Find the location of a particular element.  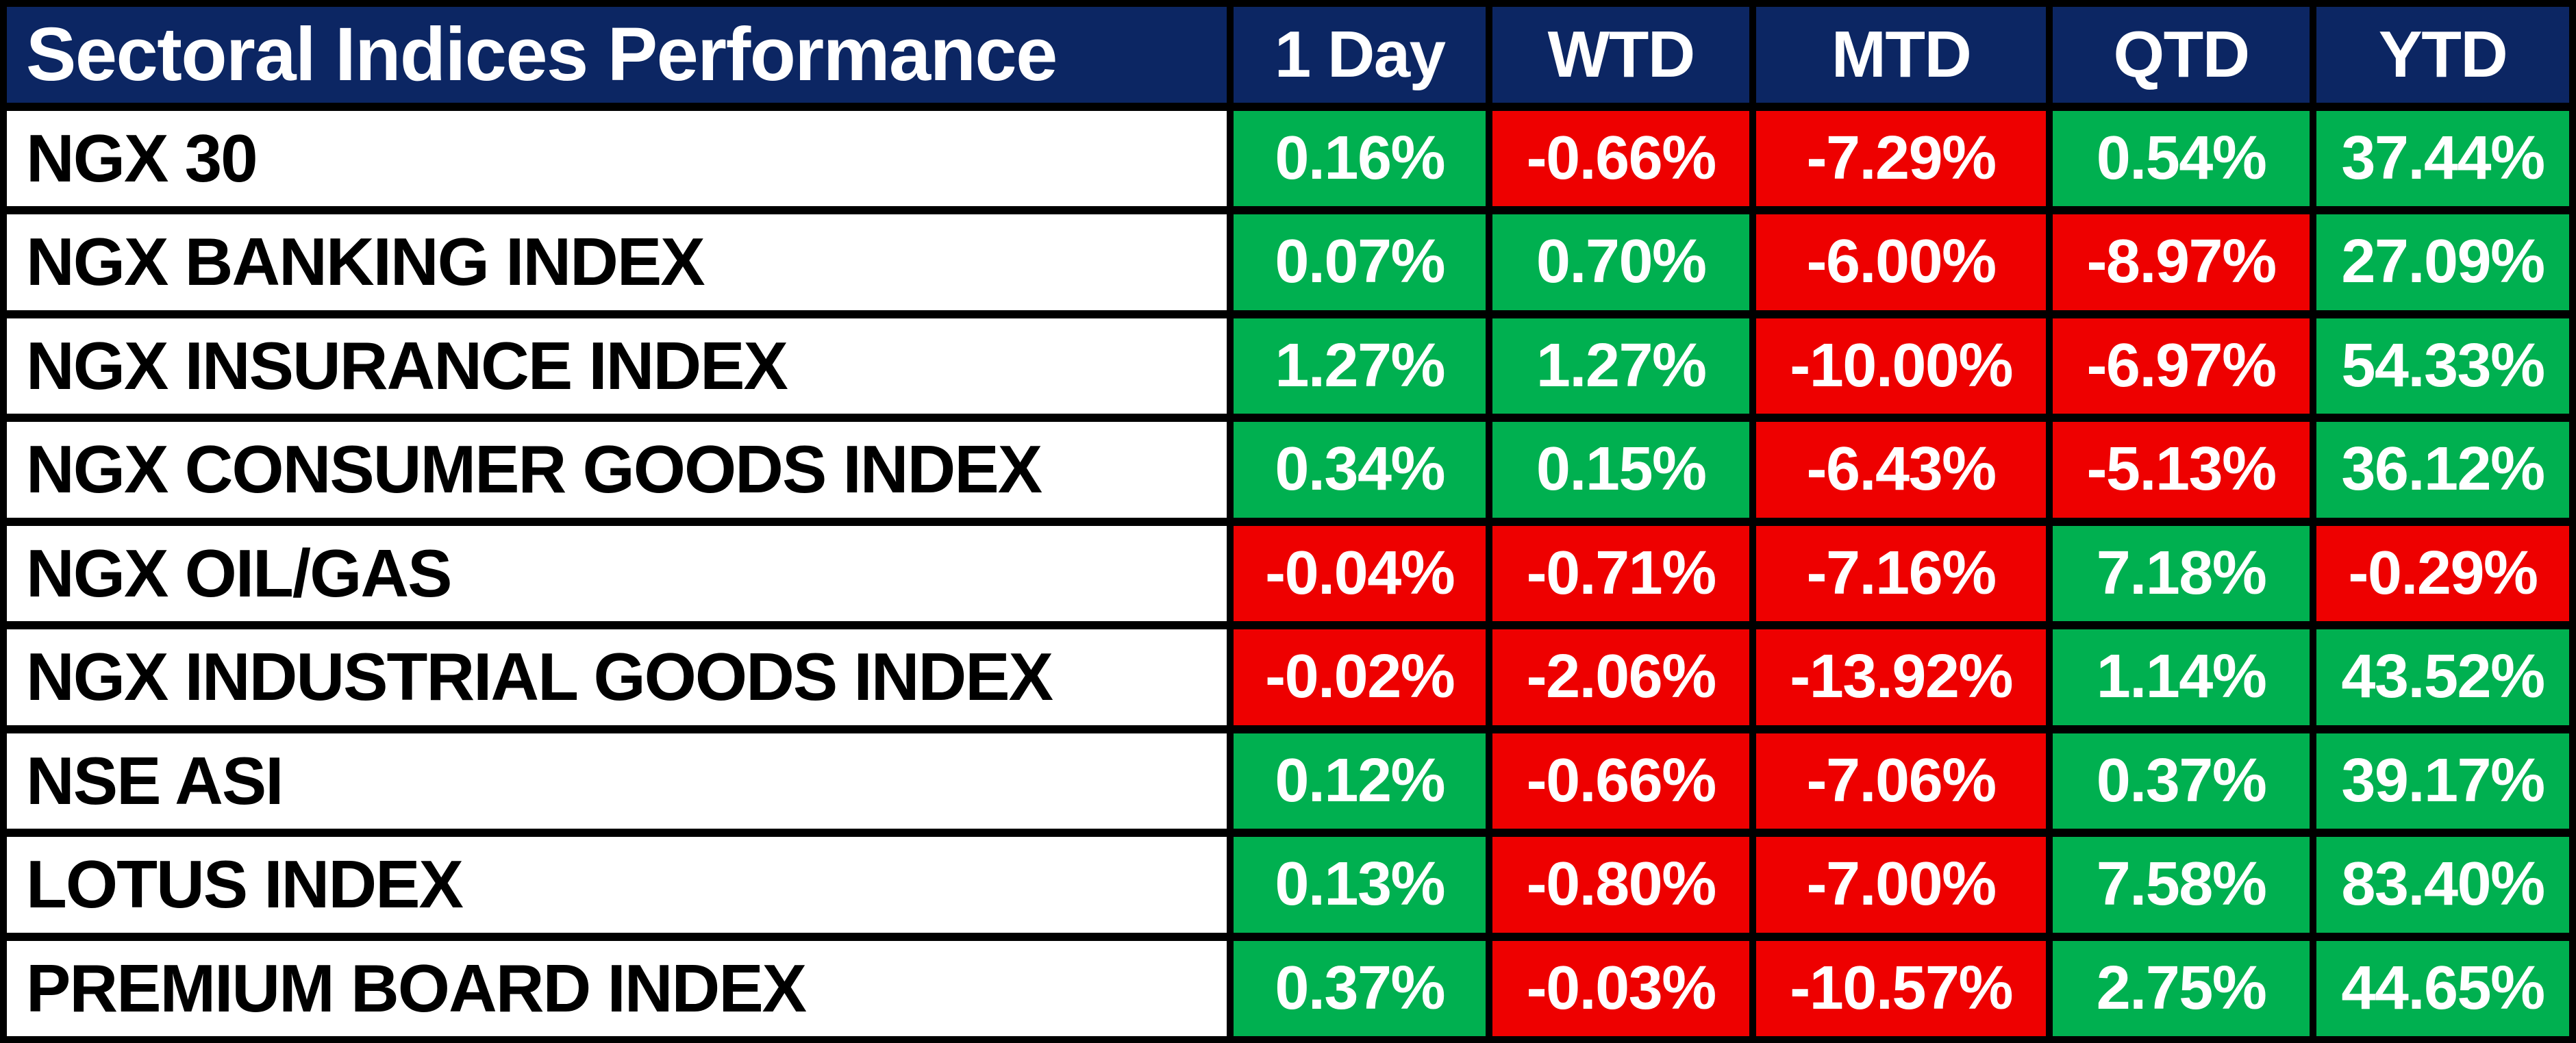

value-cell-1-day: -0.02% is located at coordinates (1360, 677).